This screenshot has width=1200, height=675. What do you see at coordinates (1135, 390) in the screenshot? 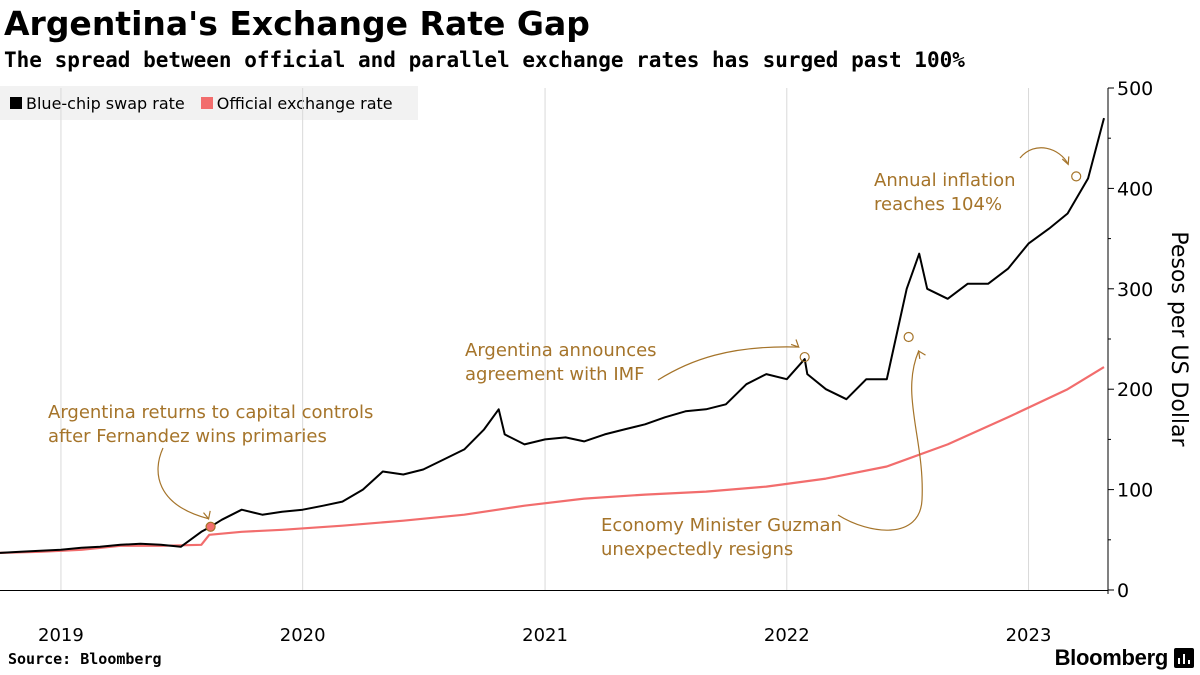
I see `y-tick-label: 200` at bounding box center [1135, 390].